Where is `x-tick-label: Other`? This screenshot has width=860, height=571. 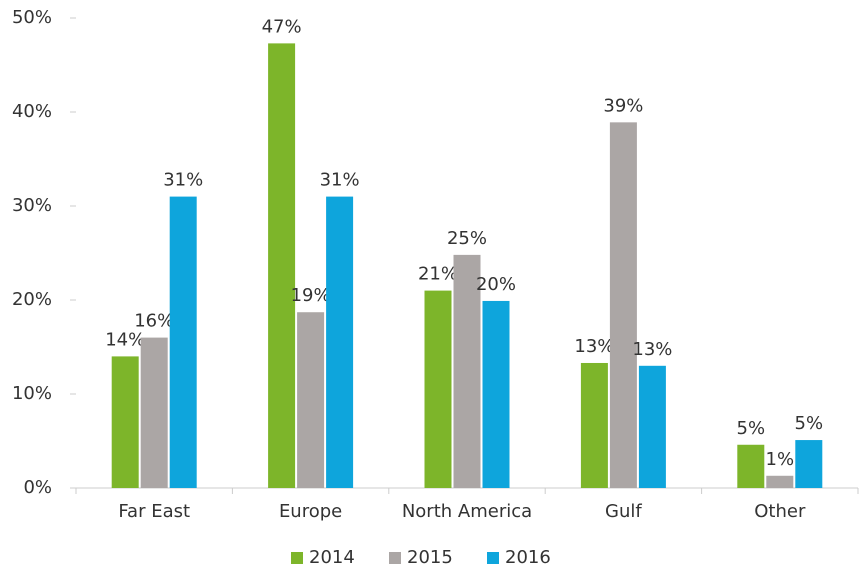 x-tick-label: Other is located at coordinates (780, 511).